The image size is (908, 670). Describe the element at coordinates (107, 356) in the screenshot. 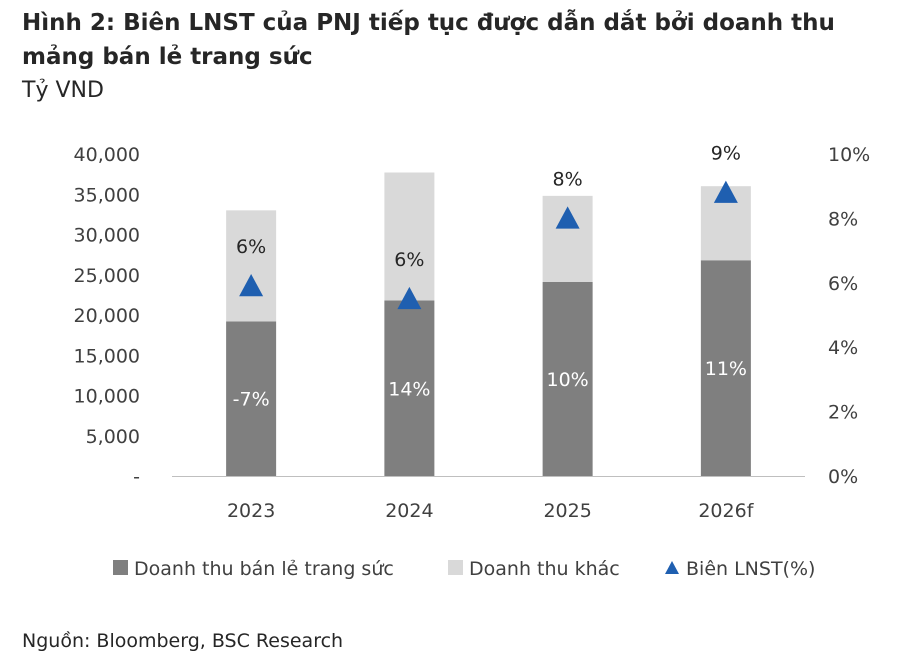

I see `y-left-tick-label: 15,000` at that location.